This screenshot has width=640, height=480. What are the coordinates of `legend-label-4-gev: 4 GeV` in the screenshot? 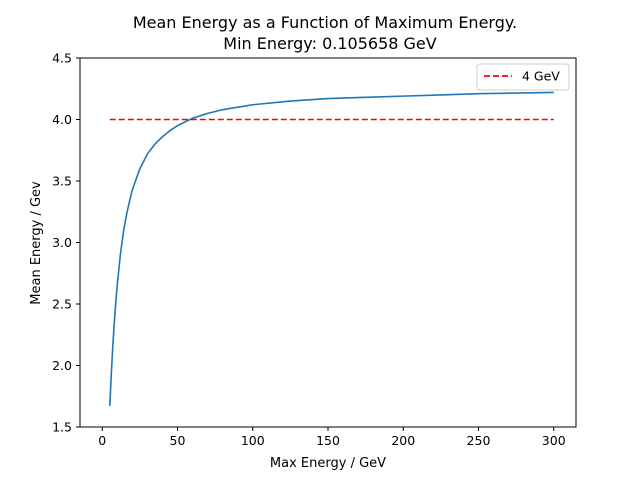 It's located at (541, 76).